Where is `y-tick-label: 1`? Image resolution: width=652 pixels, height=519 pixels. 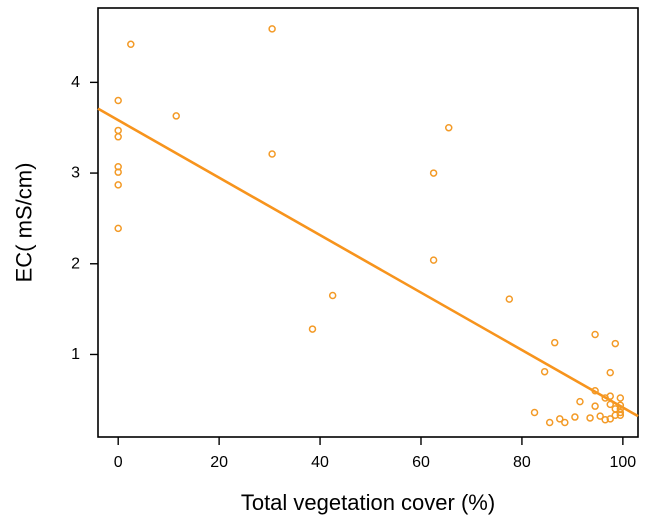 y-tick-label: 1 is located at coordinates (75, 354).